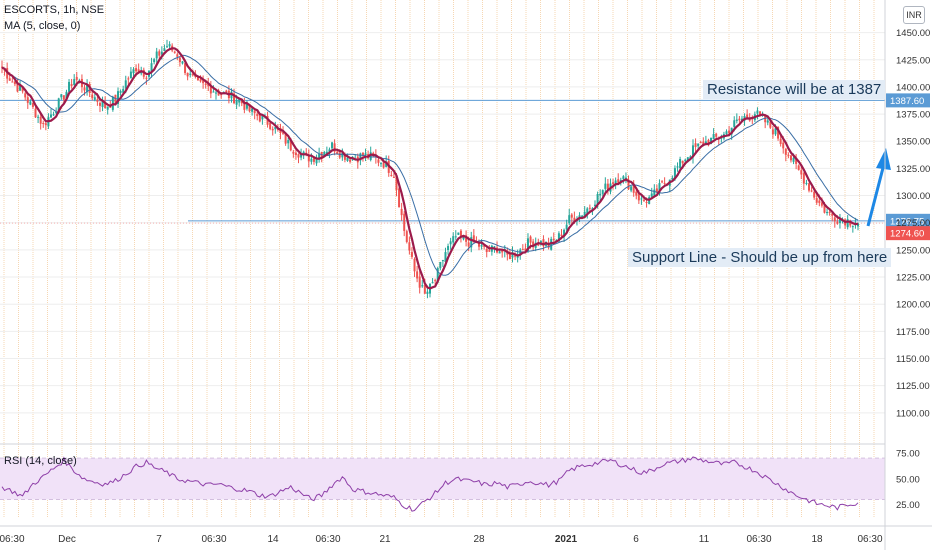  What do you see at coordinates (913, 359) in the screenshot?
I see `price-tick-label: 1150.00` at bounding box center [913, 359].